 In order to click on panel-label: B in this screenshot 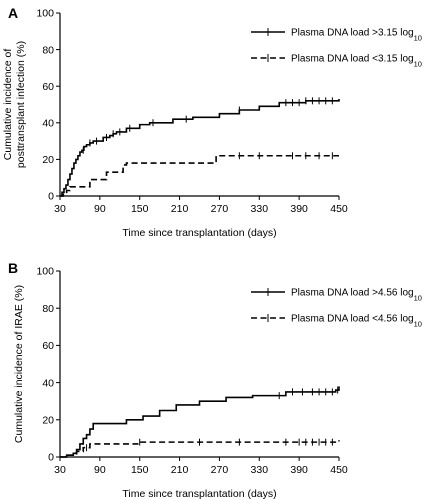, I will do `click(13, 268)`.